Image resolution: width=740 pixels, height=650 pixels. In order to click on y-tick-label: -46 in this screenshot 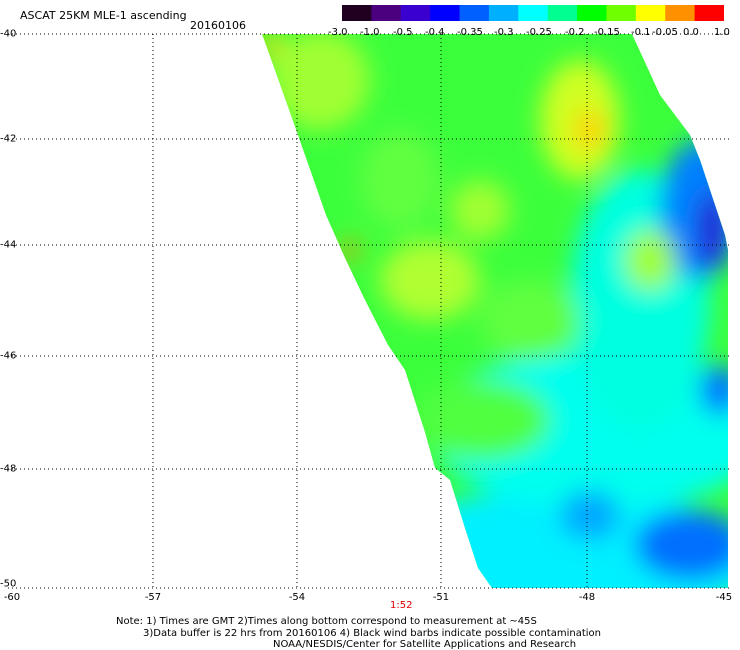, I will do `click(8, 356)`.